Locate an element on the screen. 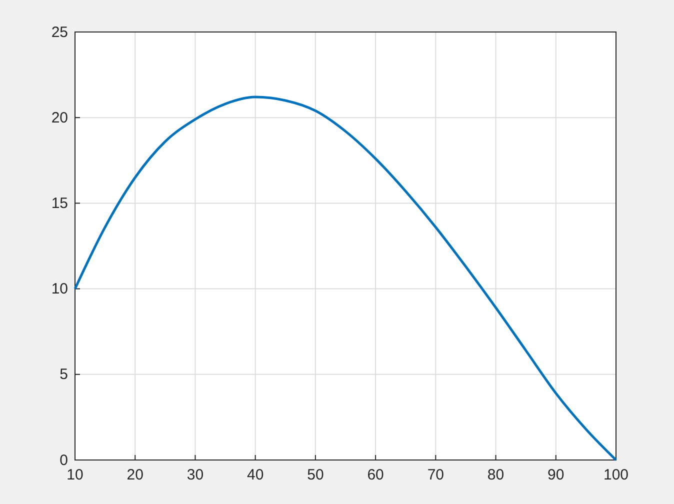  x-tick-label: 50 is located at coordinates (315, 475).